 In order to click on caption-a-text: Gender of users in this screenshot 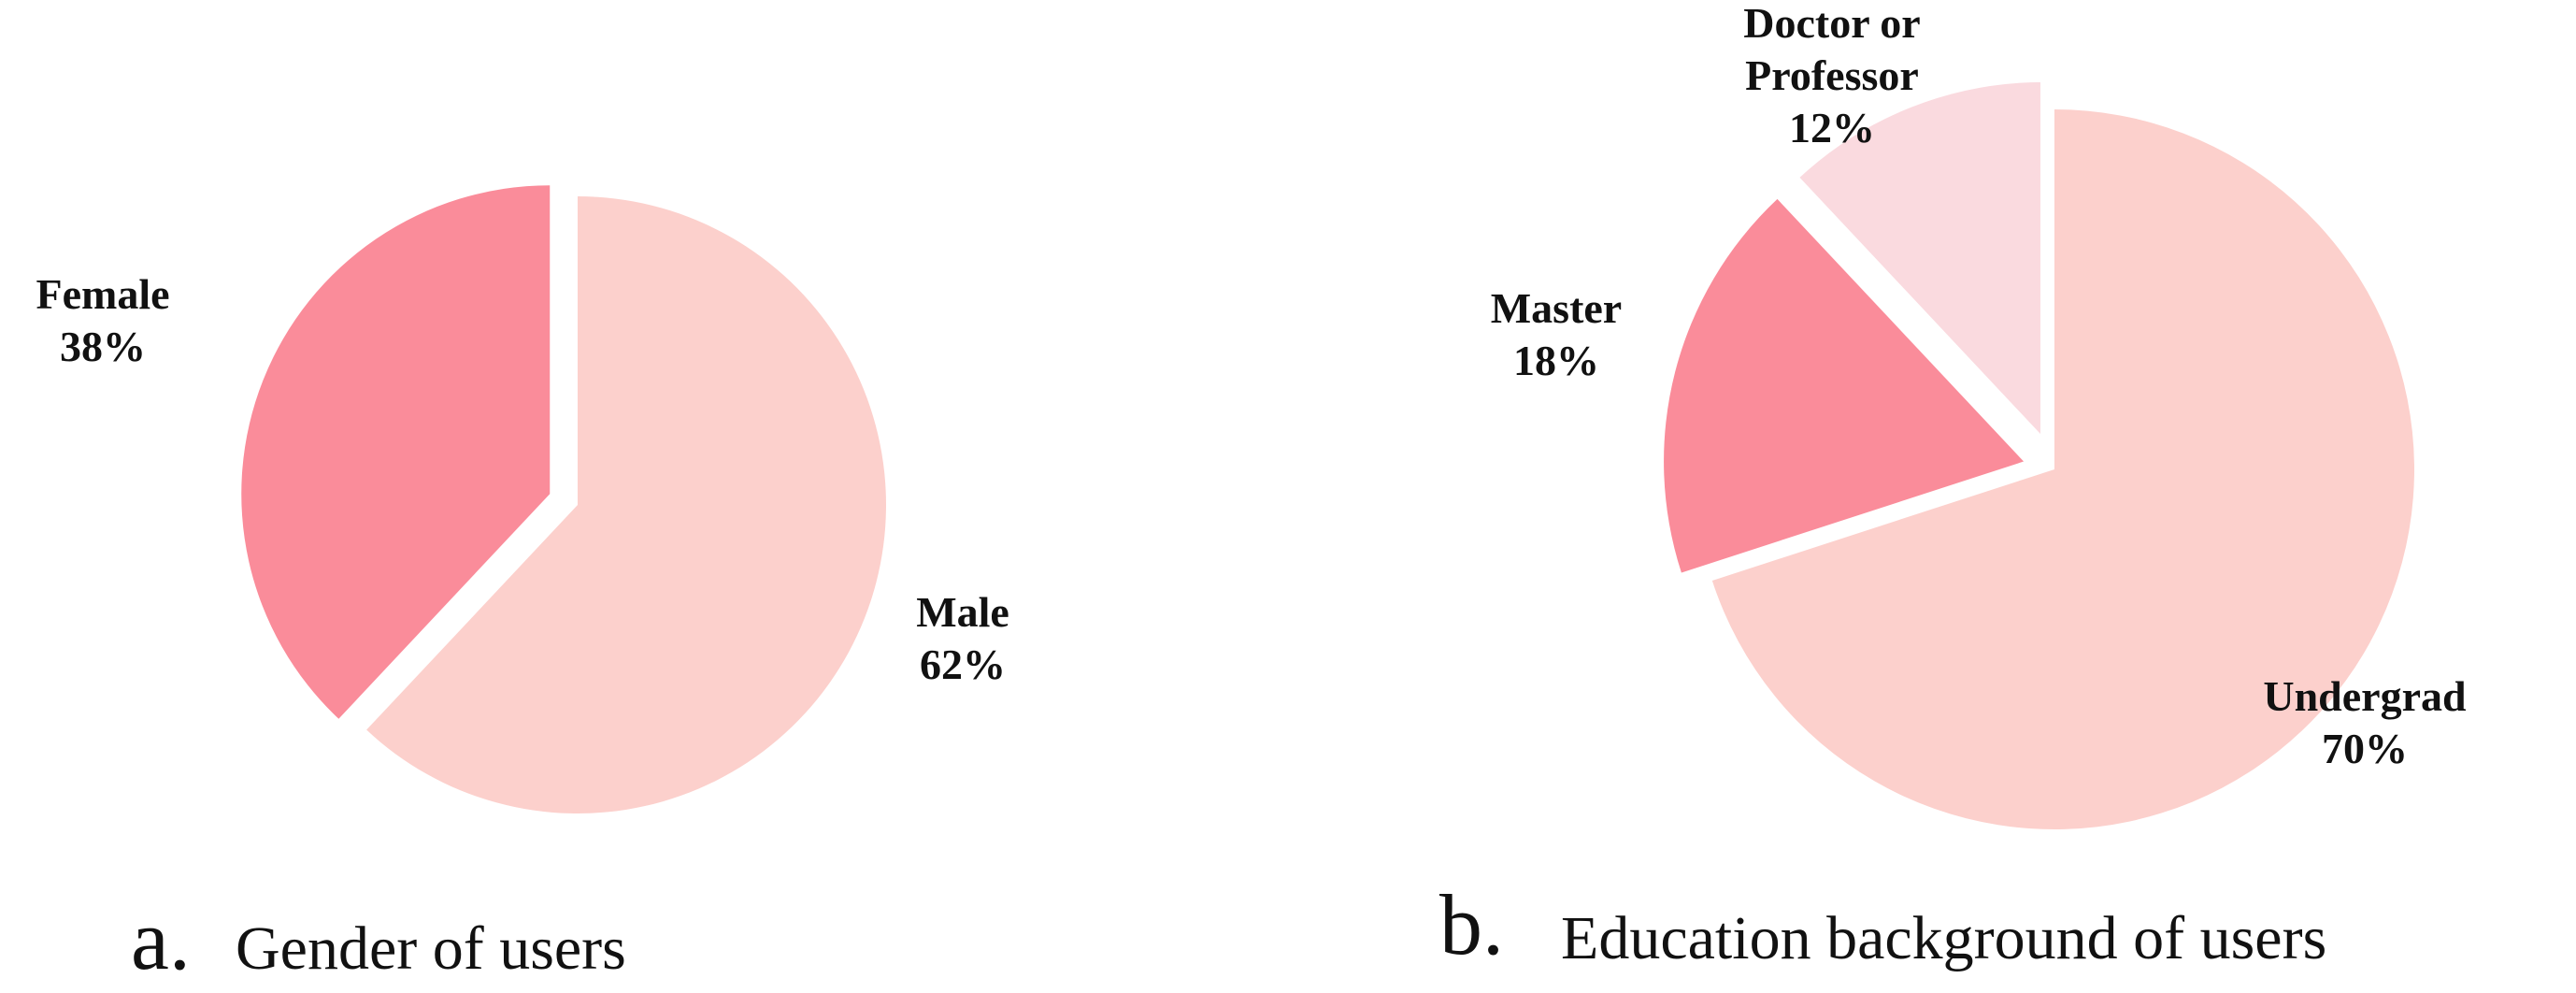, I will do `click(431, 948)`.